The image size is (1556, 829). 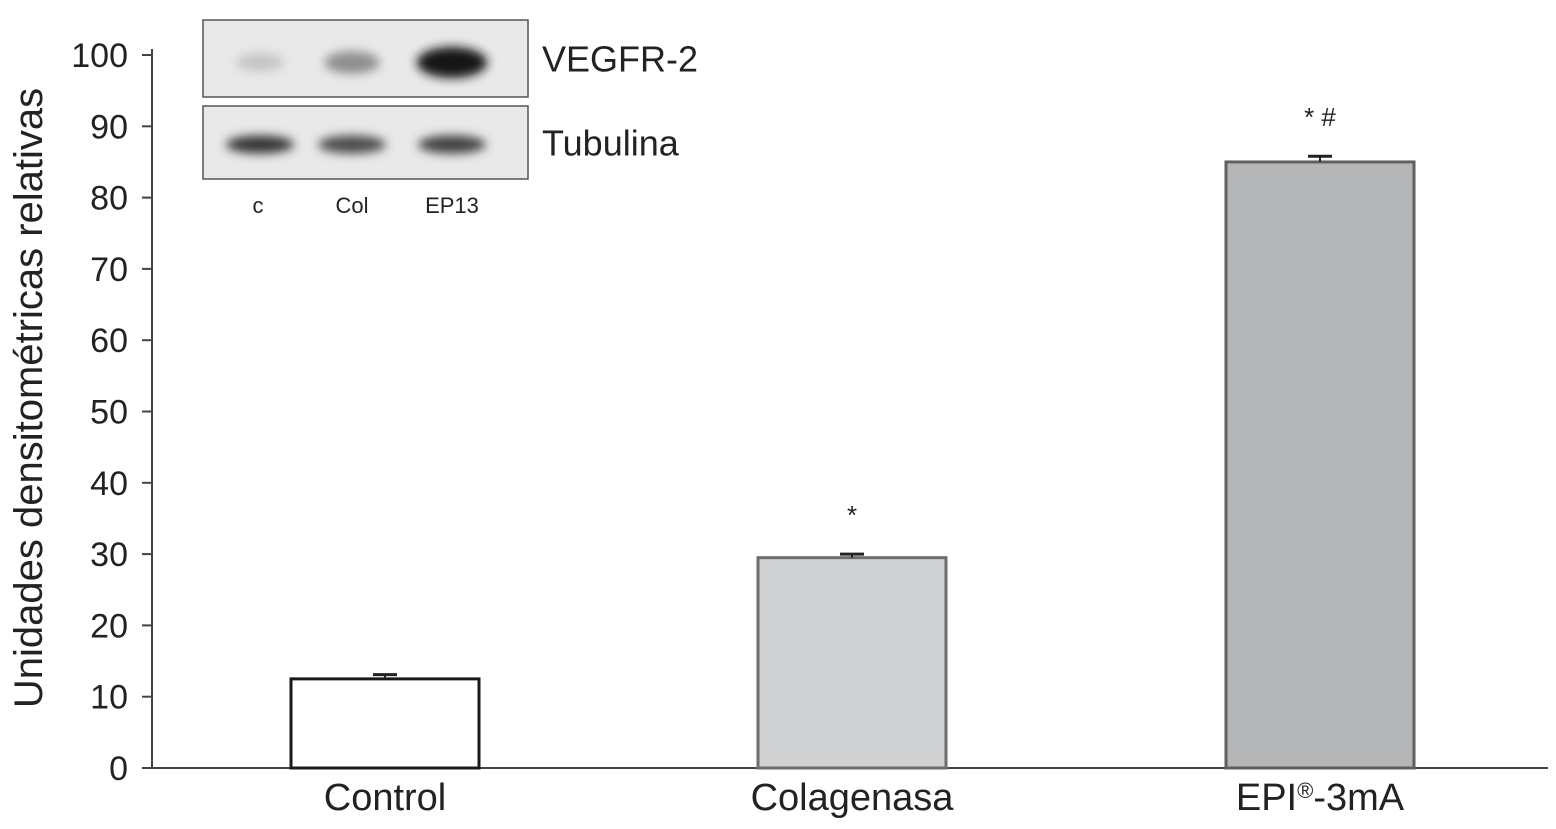 What do you see at coordinates (109, 626) in the screenshot?
I see `y-tick-label: 20` at bounding box center [109, 626].